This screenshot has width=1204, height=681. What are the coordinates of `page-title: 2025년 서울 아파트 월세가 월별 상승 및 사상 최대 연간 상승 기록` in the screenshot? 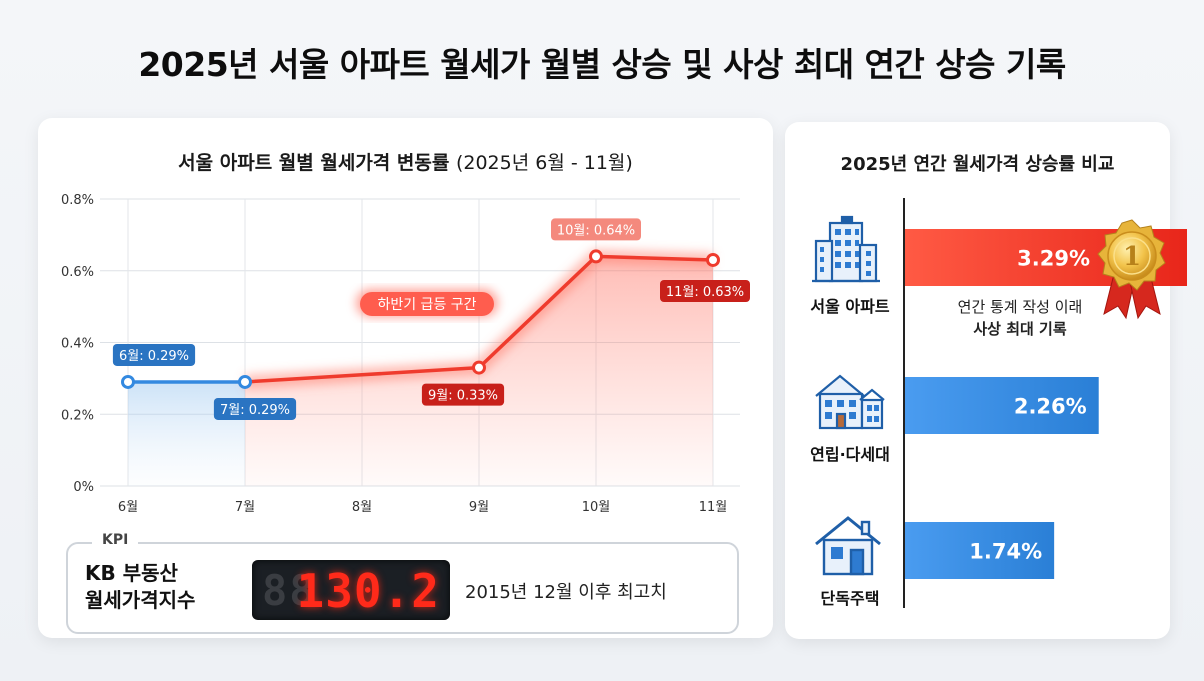 It's located at (602, 64).